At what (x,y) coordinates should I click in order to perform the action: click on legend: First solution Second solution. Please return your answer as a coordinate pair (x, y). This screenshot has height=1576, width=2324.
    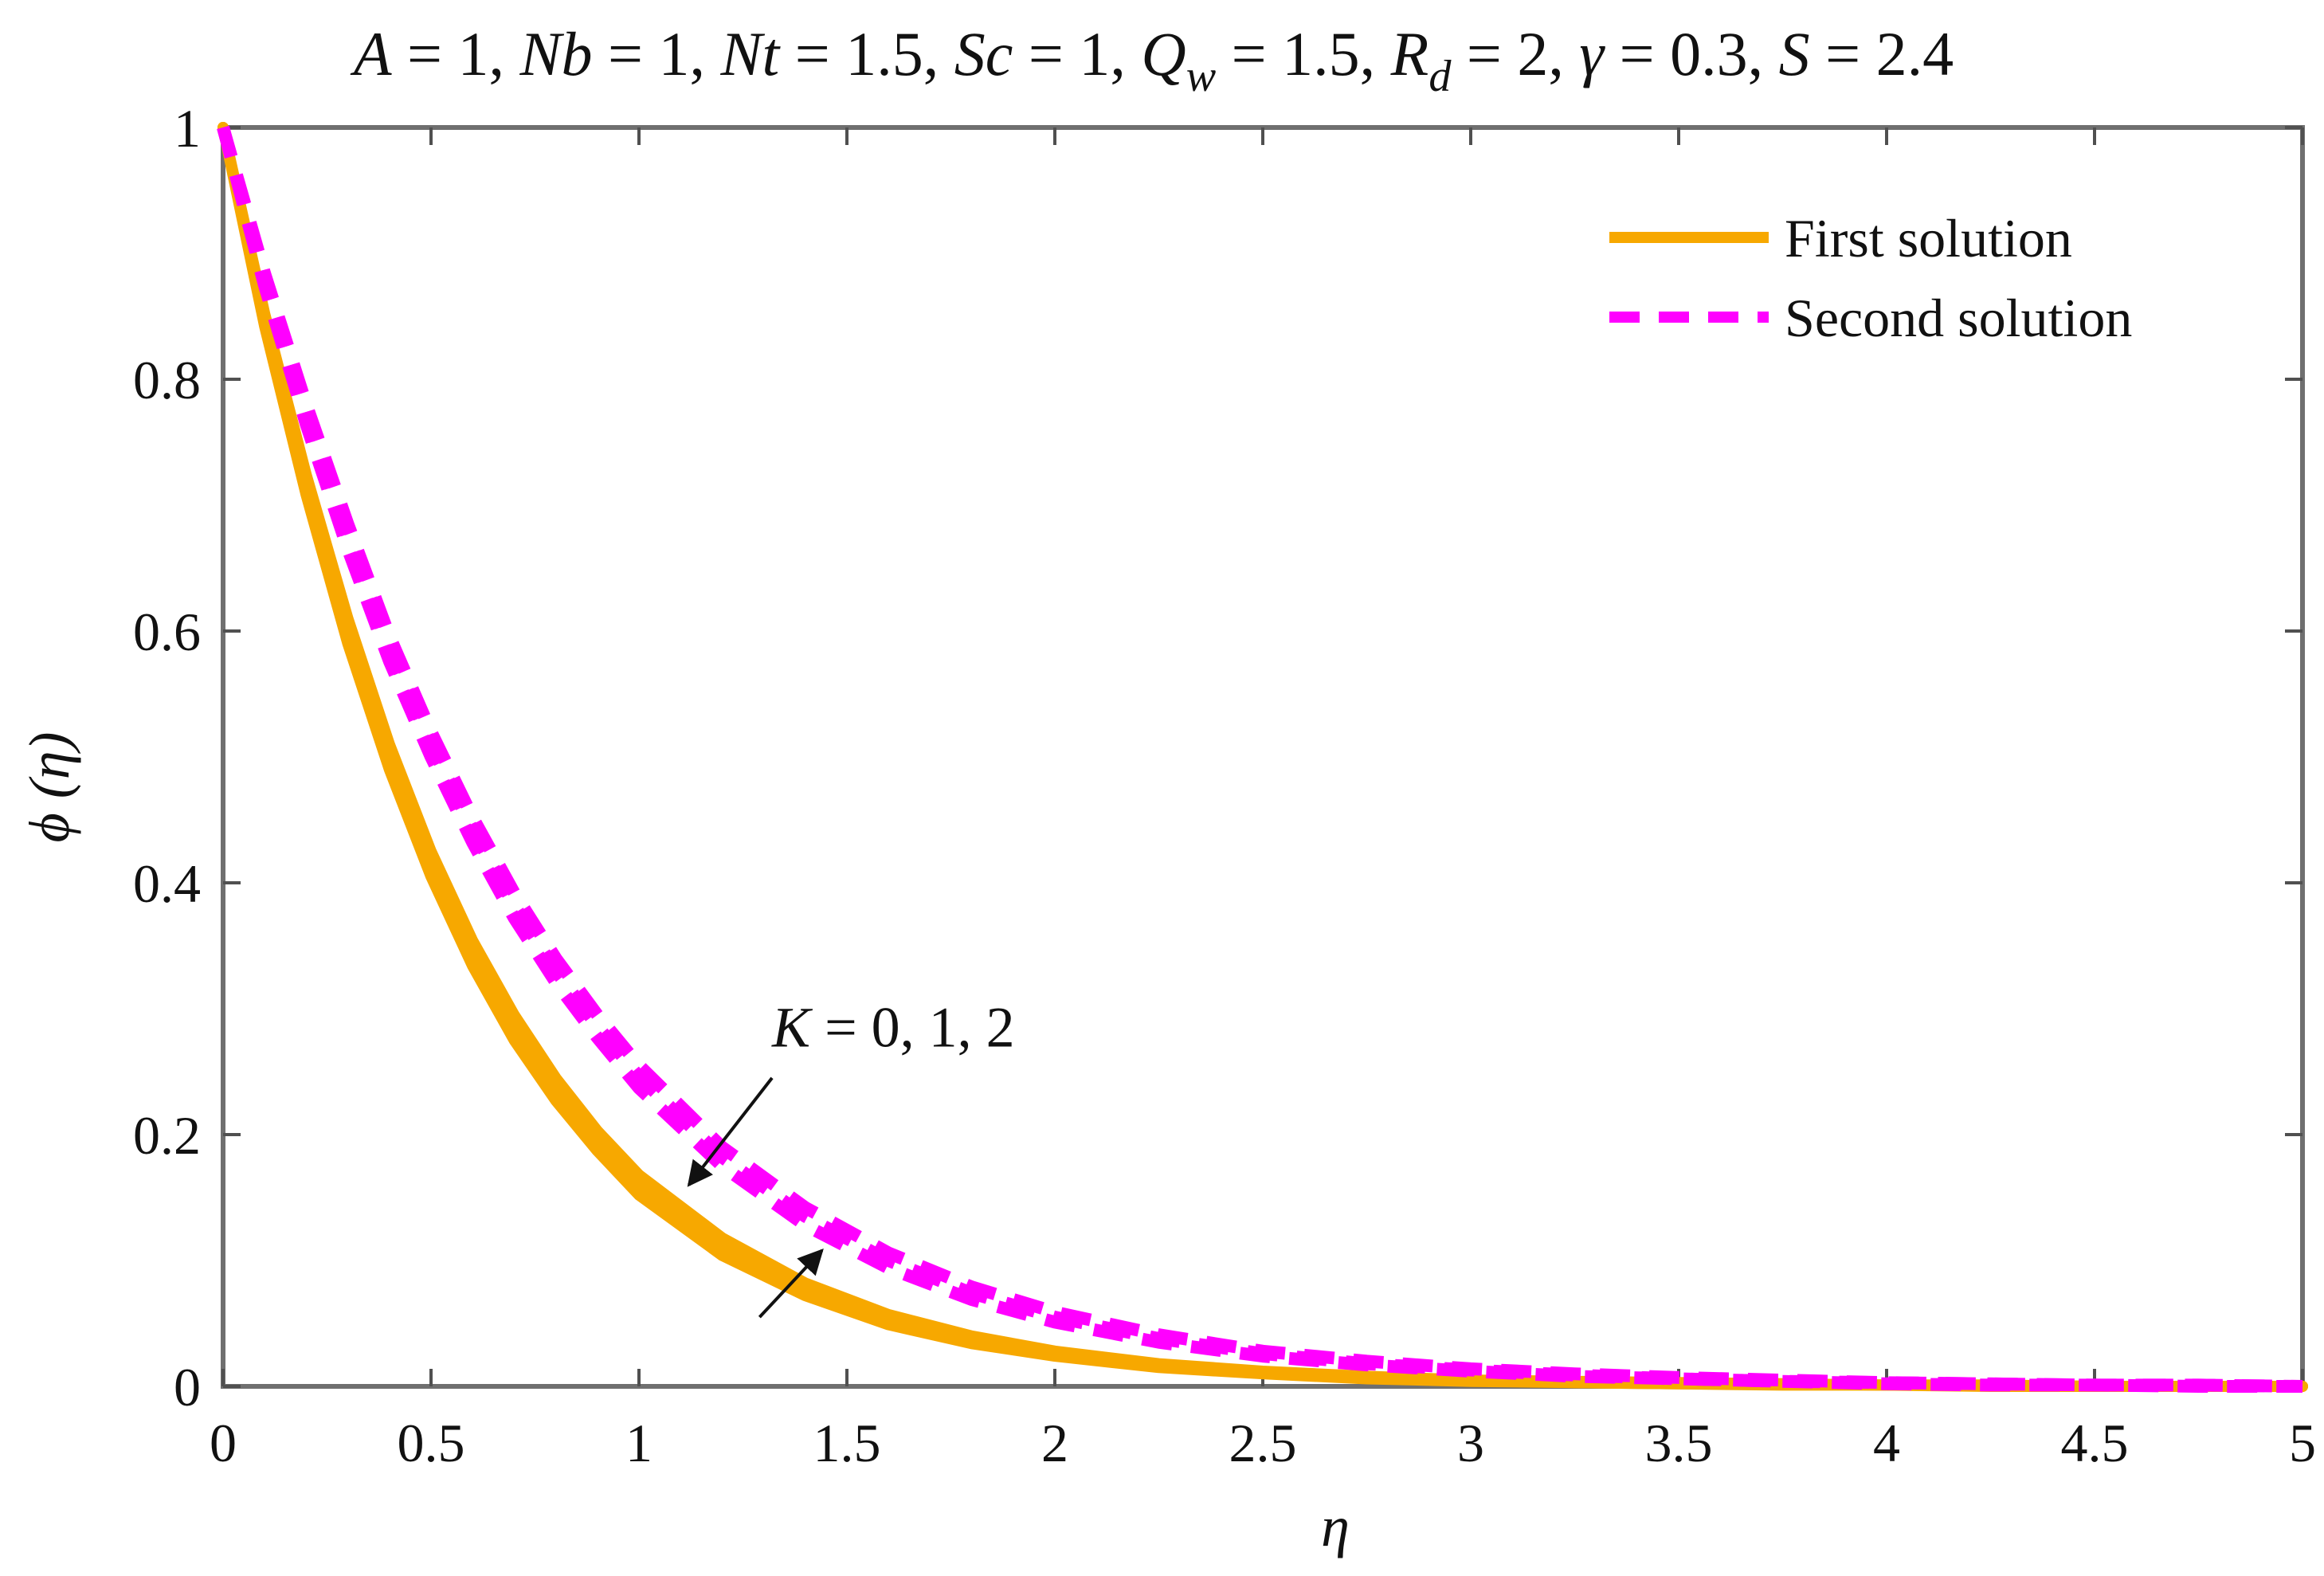
    Looking at the image, I should click on (1870, 278).